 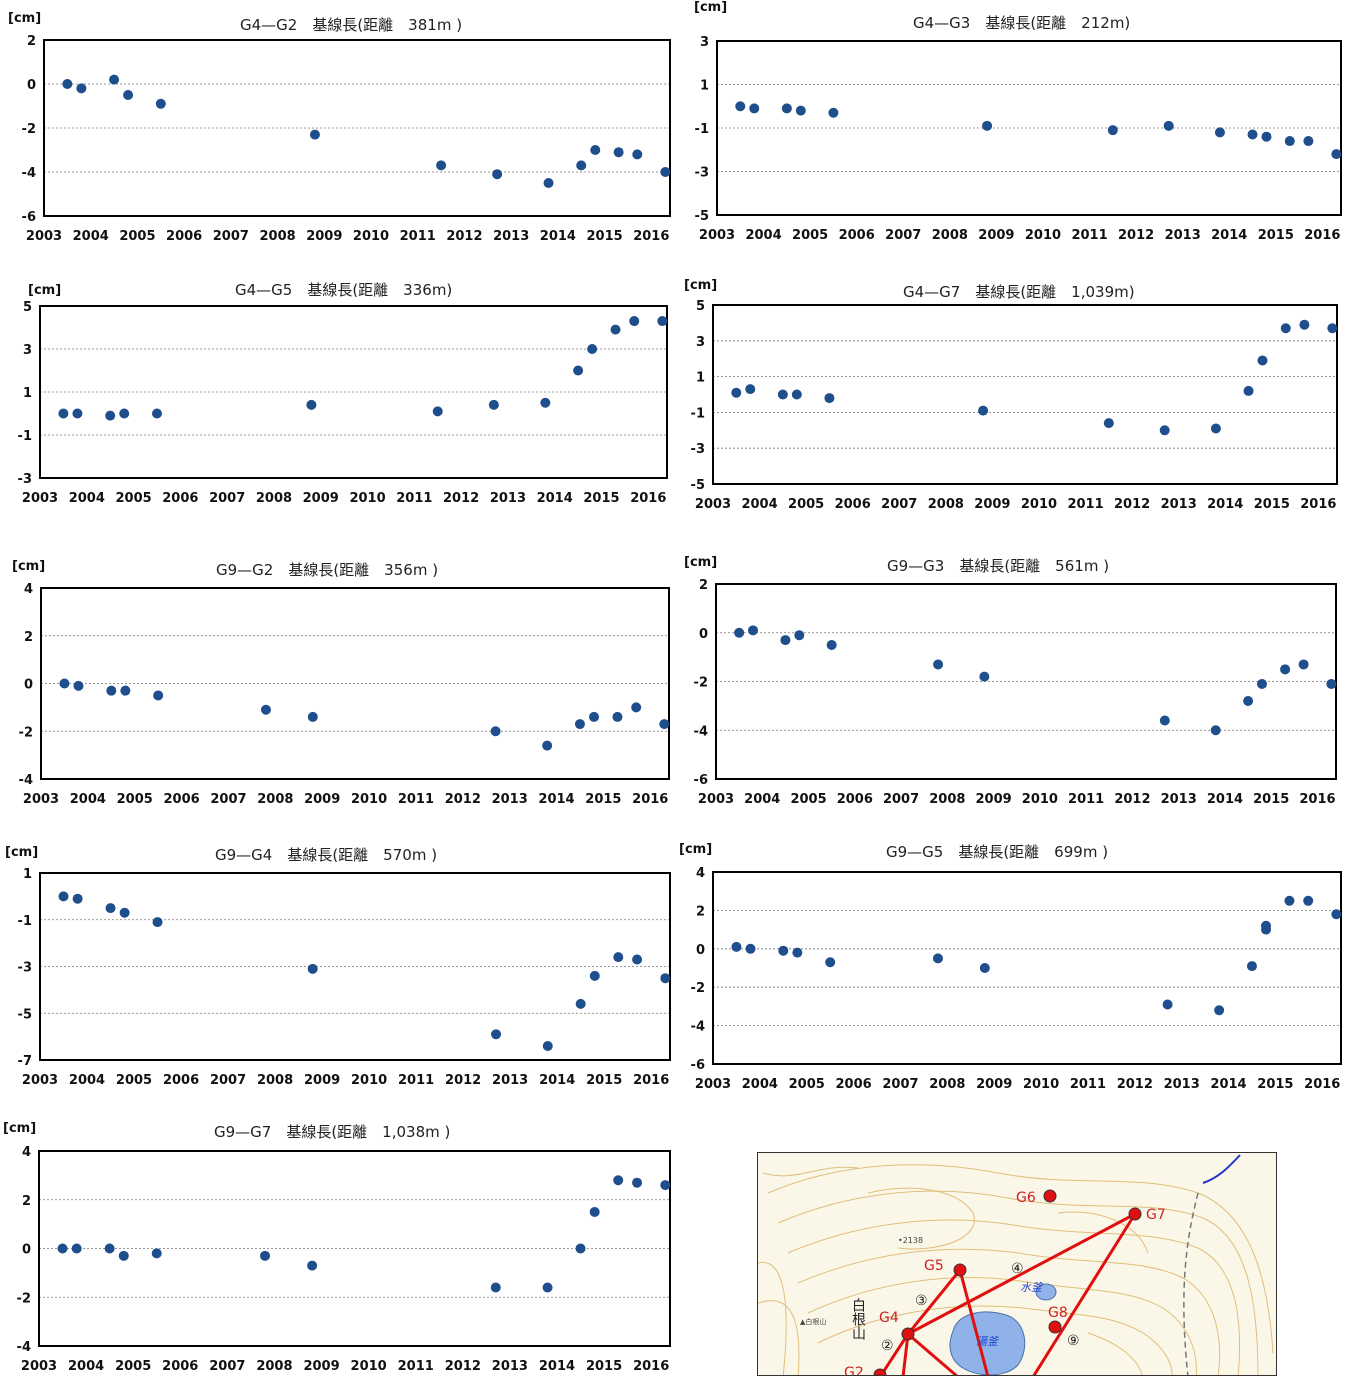 What do you see at coordinates (997, 852) in the screenshot?
I see `chart-title: G9—G5 基線長(距離 699m )` at bounding box center [997, 852].